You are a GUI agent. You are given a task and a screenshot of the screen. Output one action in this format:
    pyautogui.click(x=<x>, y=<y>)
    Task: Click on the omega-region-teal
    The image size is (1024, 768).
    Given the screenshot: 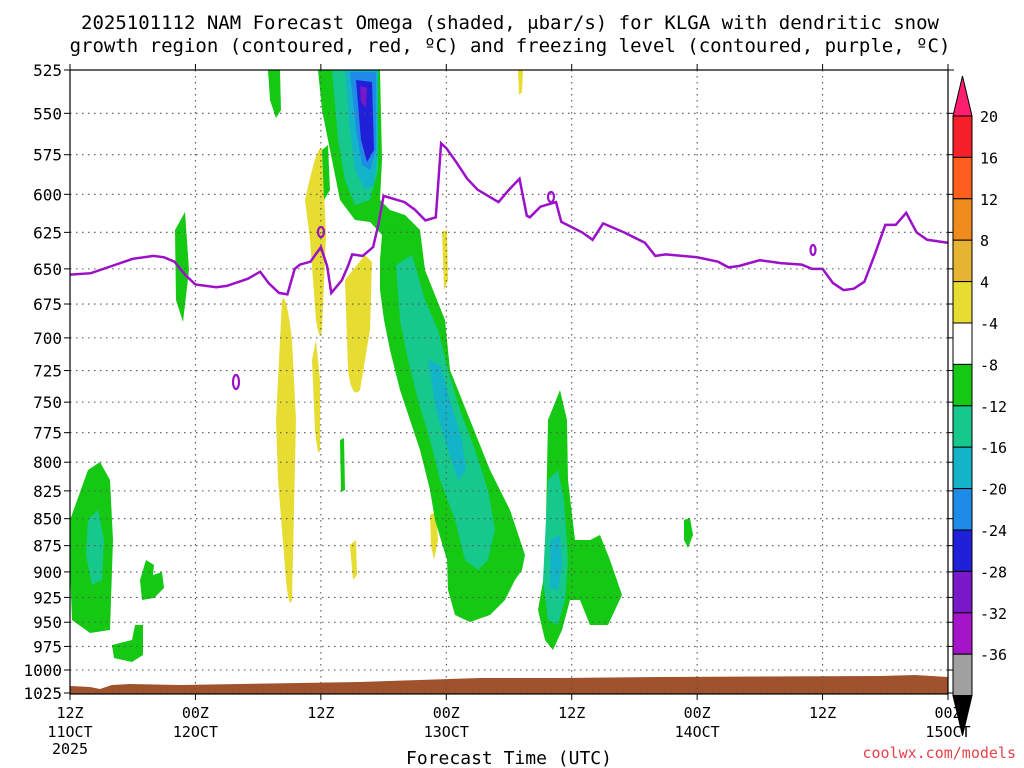 What is the action you would take?
    pyautogui.click(x=95, y=547)
    